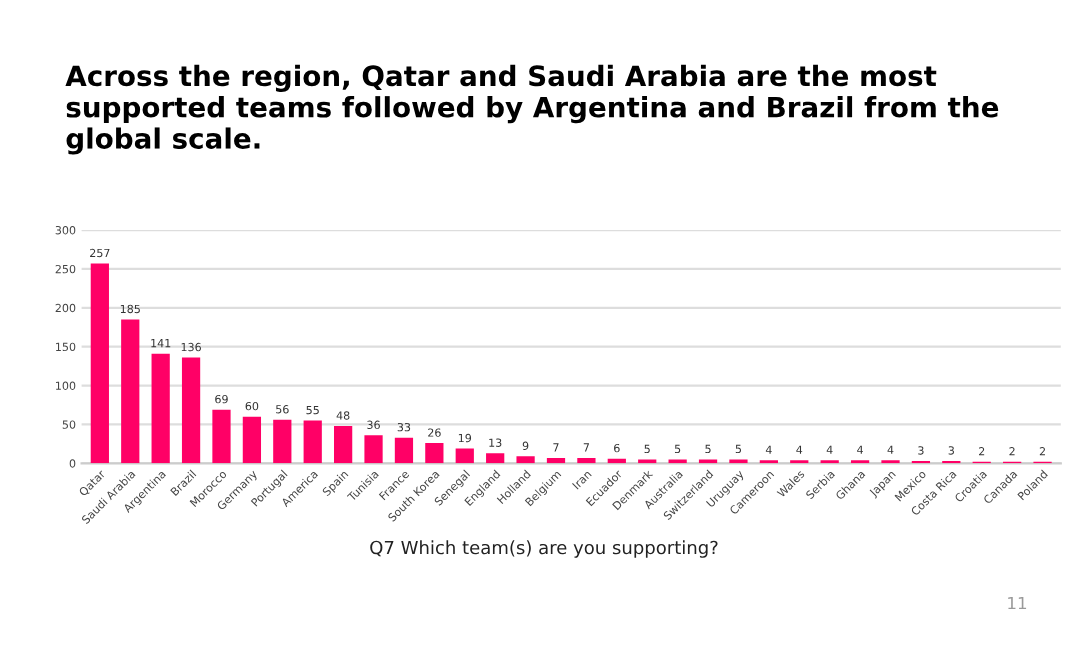  Describe the element at coordinates (532, 109) in the screenshot. I see `chart-title: Across the region, Qatar and Saudi Arabia are the most supported teams followed by Argentina and Brazil from the global scale.` at that location.